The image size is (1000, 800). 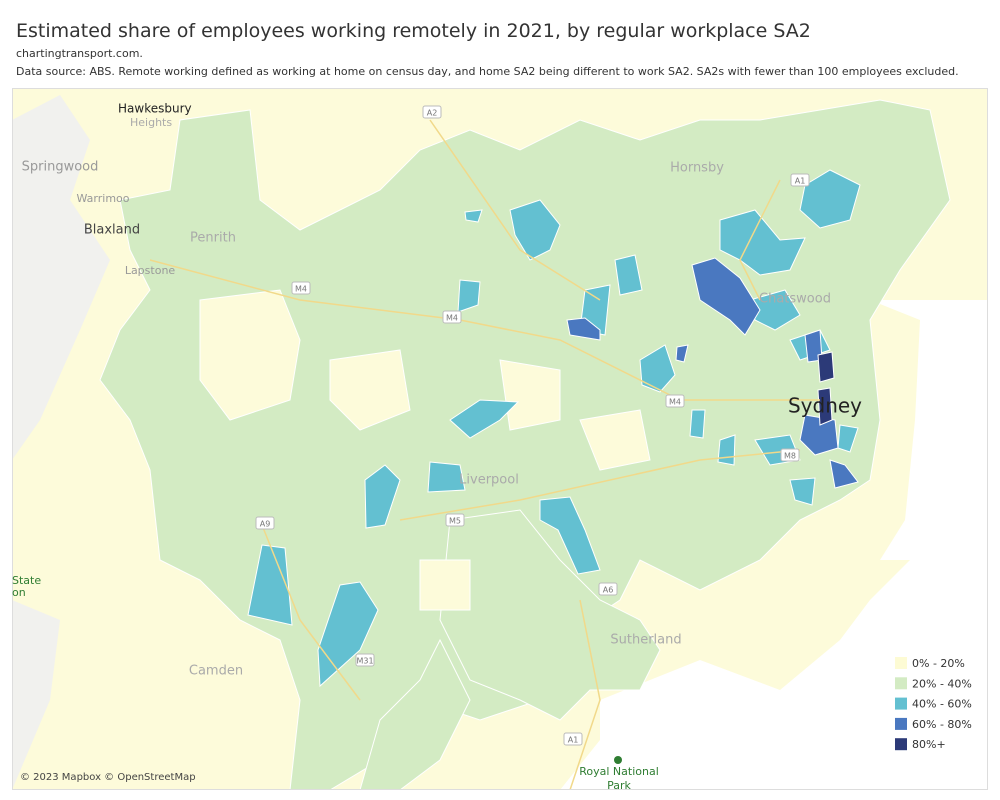 I want to click on road-label: M5, so click(x=455, y=521).